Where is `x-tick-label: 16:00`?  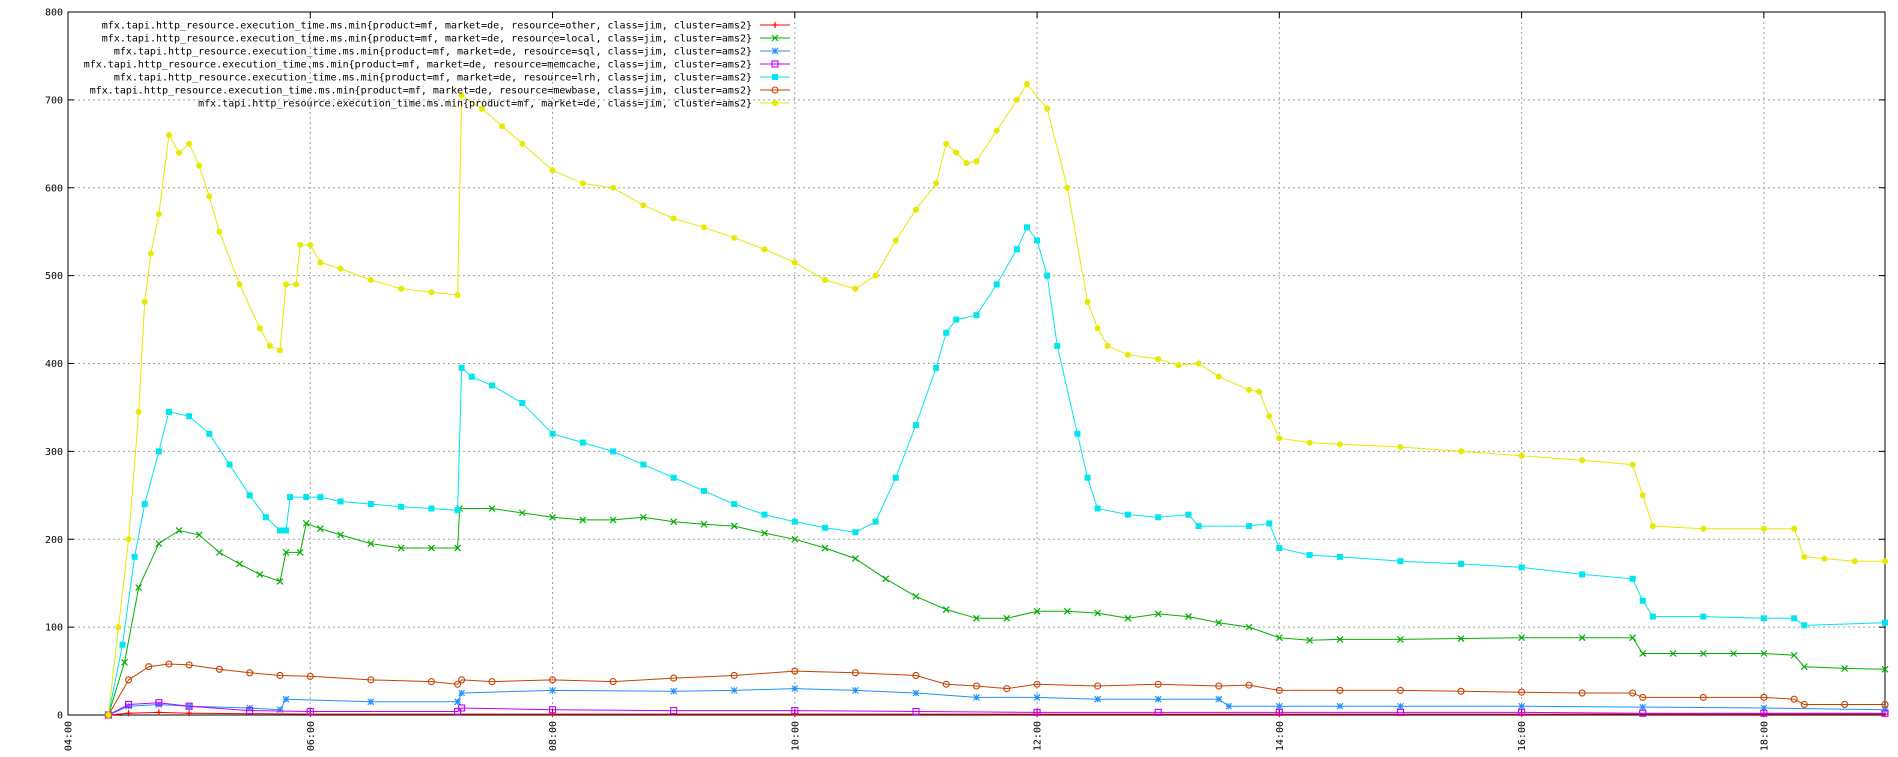 x-tick-label: 16:00 is located at coordinates (1522, 736).